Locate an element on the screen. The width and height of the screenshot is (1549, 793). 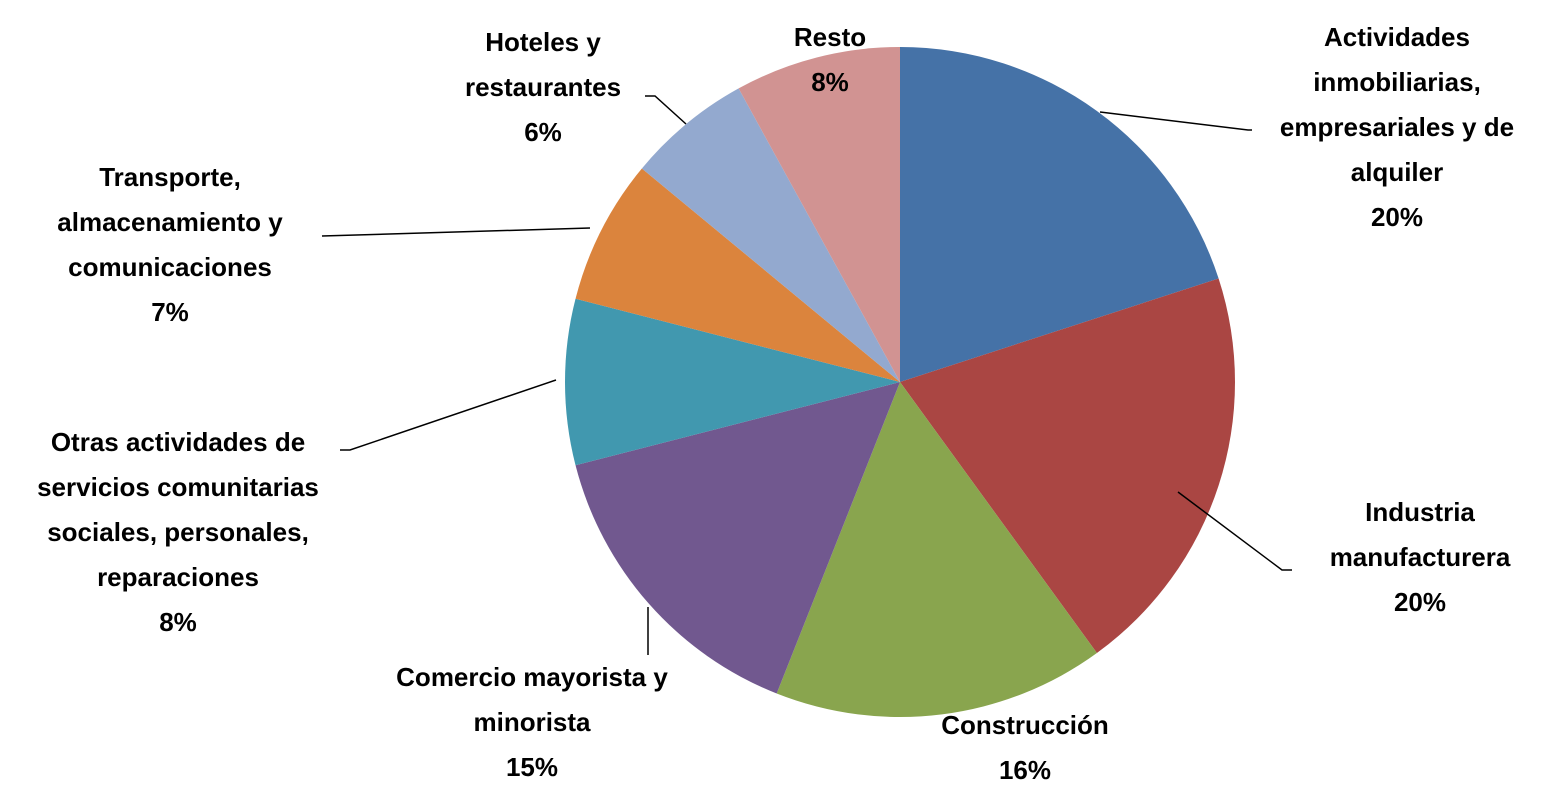
slice-label: Hoteles y restaurantes 6% is located at coordinates (543, 87).